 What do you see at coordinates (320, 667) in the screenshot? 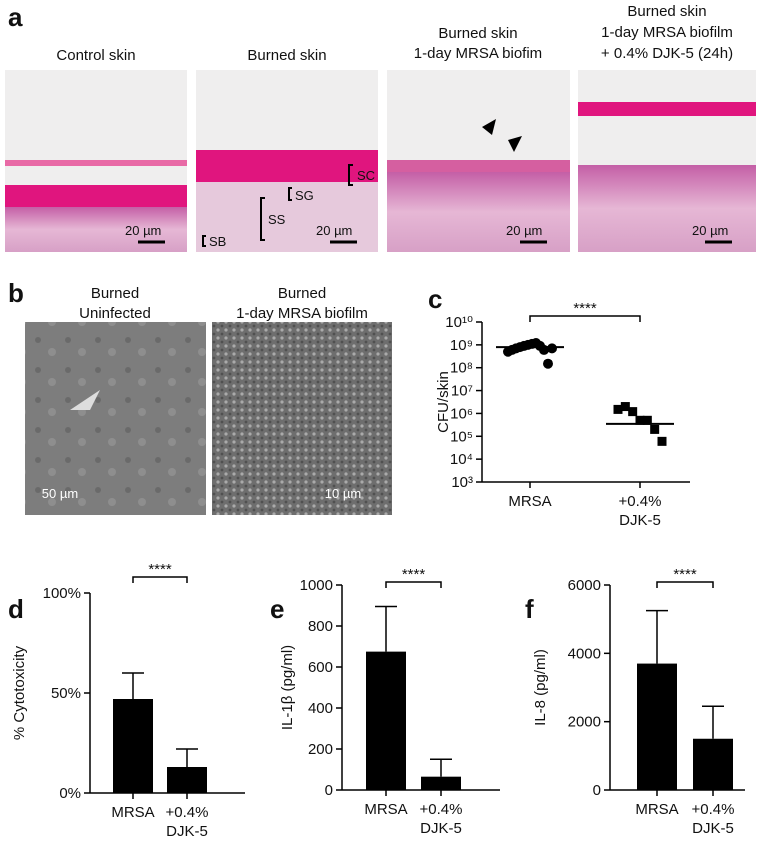
I see `y-tick-label: 600` at bounding box center [320, 667].